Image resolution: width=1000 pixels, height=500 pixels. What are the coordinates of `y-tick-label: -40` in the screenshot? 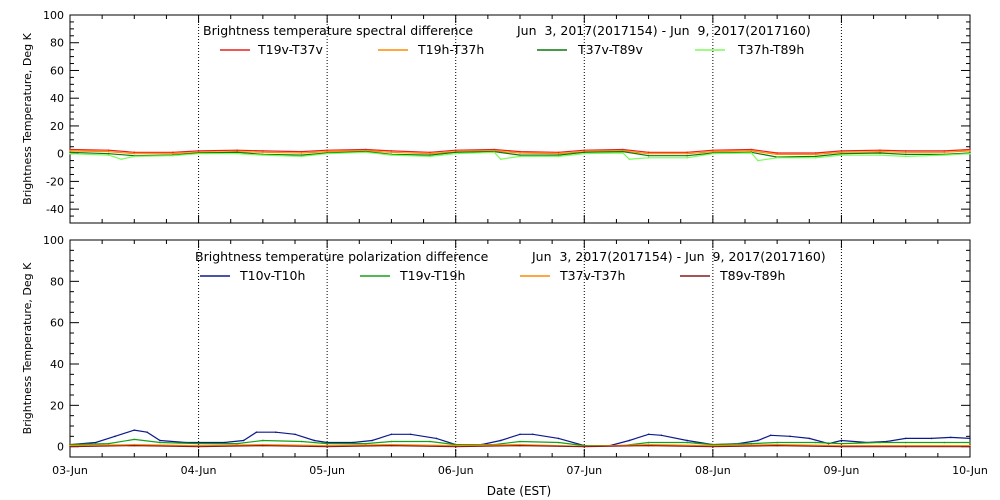 It's located at (55, 209).